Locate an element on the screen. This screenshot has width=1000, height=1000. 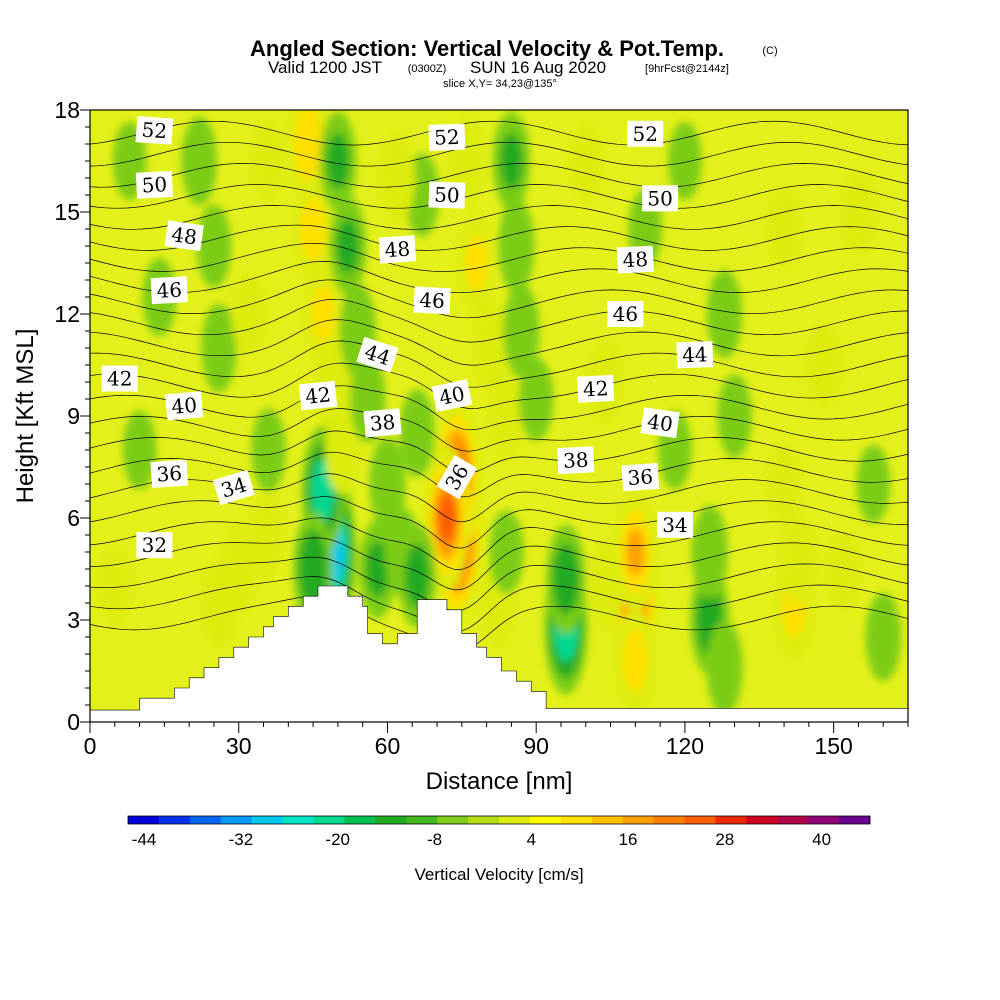
contour-label: 48 is located at coordinates (635, 259).